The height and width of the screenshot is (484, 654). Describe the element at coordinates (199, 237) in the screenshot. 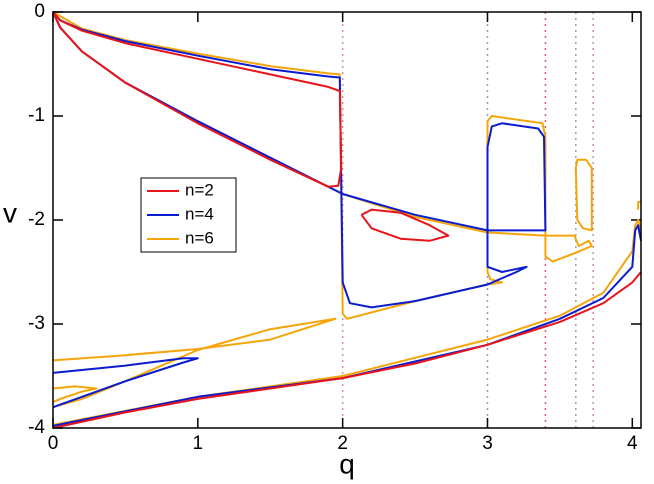

I see `legend-label: n=6` at that location.